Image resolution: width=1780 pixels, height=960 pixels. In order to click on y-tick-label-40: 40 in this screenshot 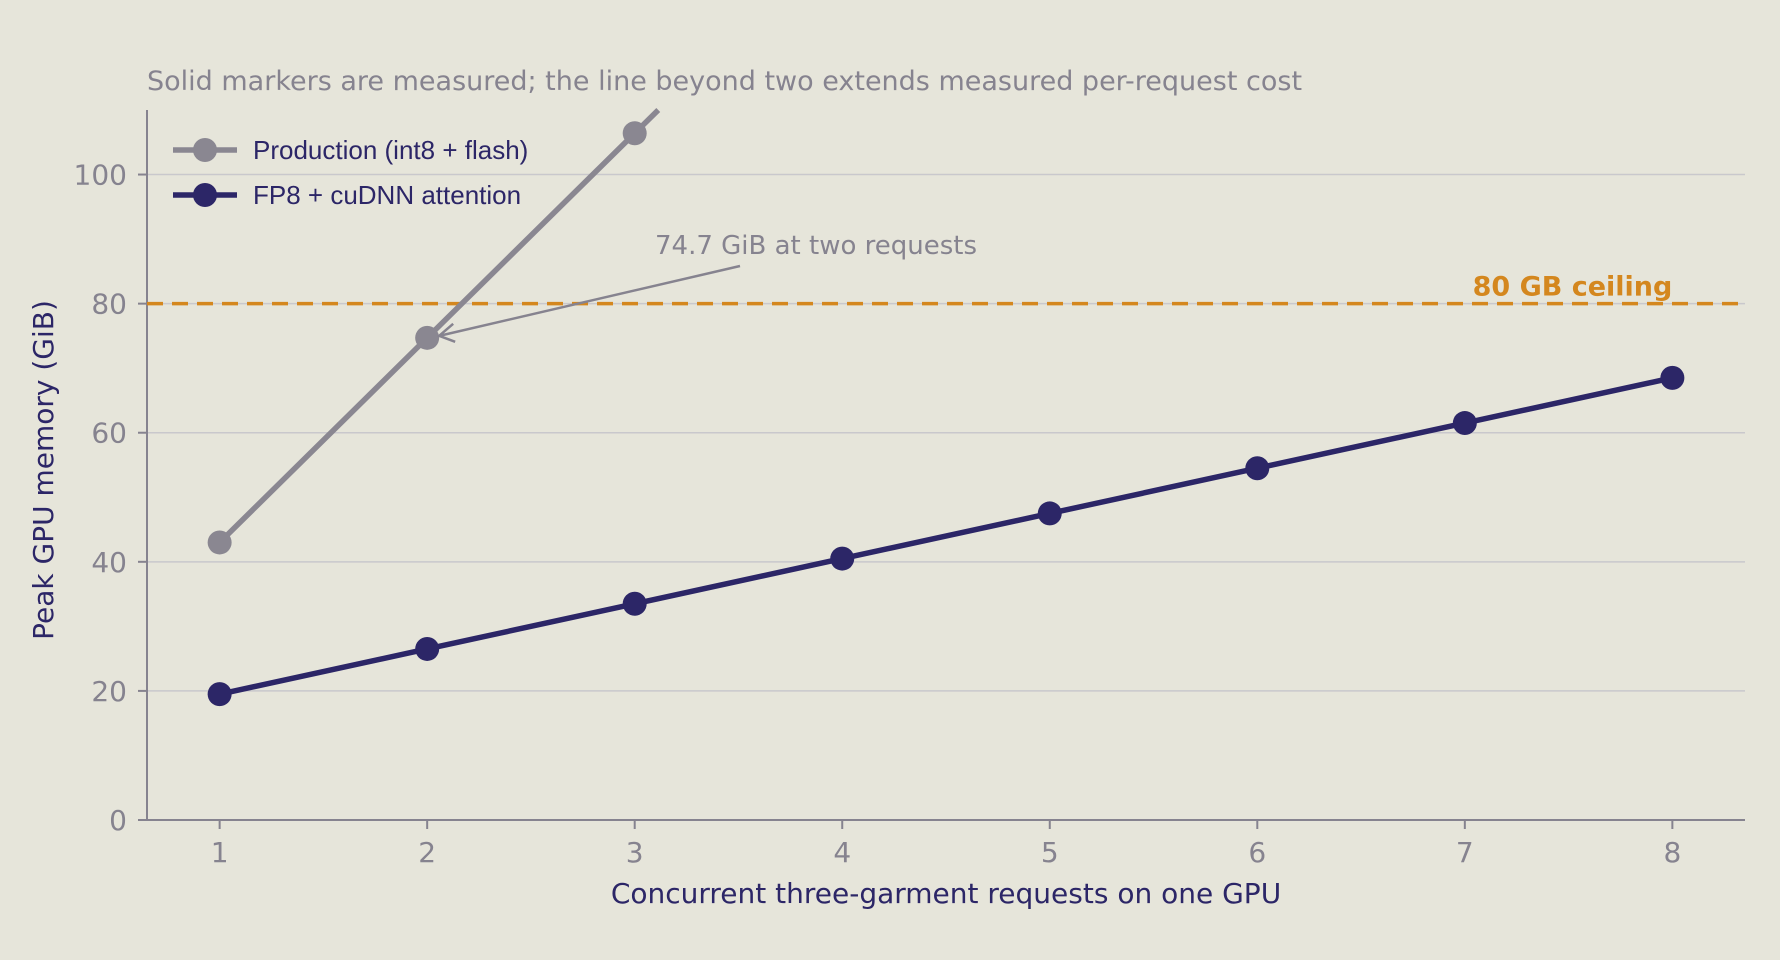, I will do `click(109, 562)`.